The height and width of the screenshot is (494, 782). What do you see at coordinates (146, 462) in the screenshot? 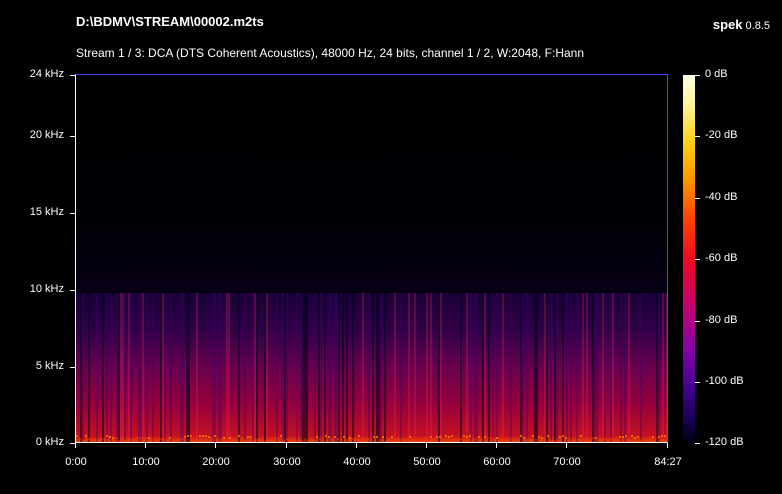
I see `x-label-10: 10:00` at bounding box center [146, 462].